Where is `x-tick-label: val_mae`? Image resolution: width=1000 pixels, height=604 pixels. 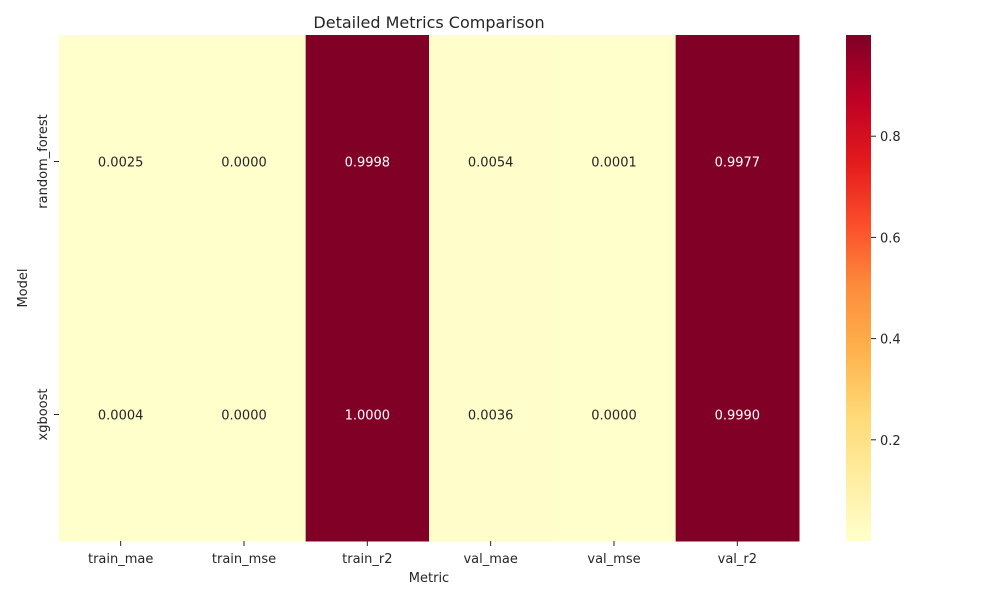
x-tick-label: val_mae is located at coordinates (490, 559).